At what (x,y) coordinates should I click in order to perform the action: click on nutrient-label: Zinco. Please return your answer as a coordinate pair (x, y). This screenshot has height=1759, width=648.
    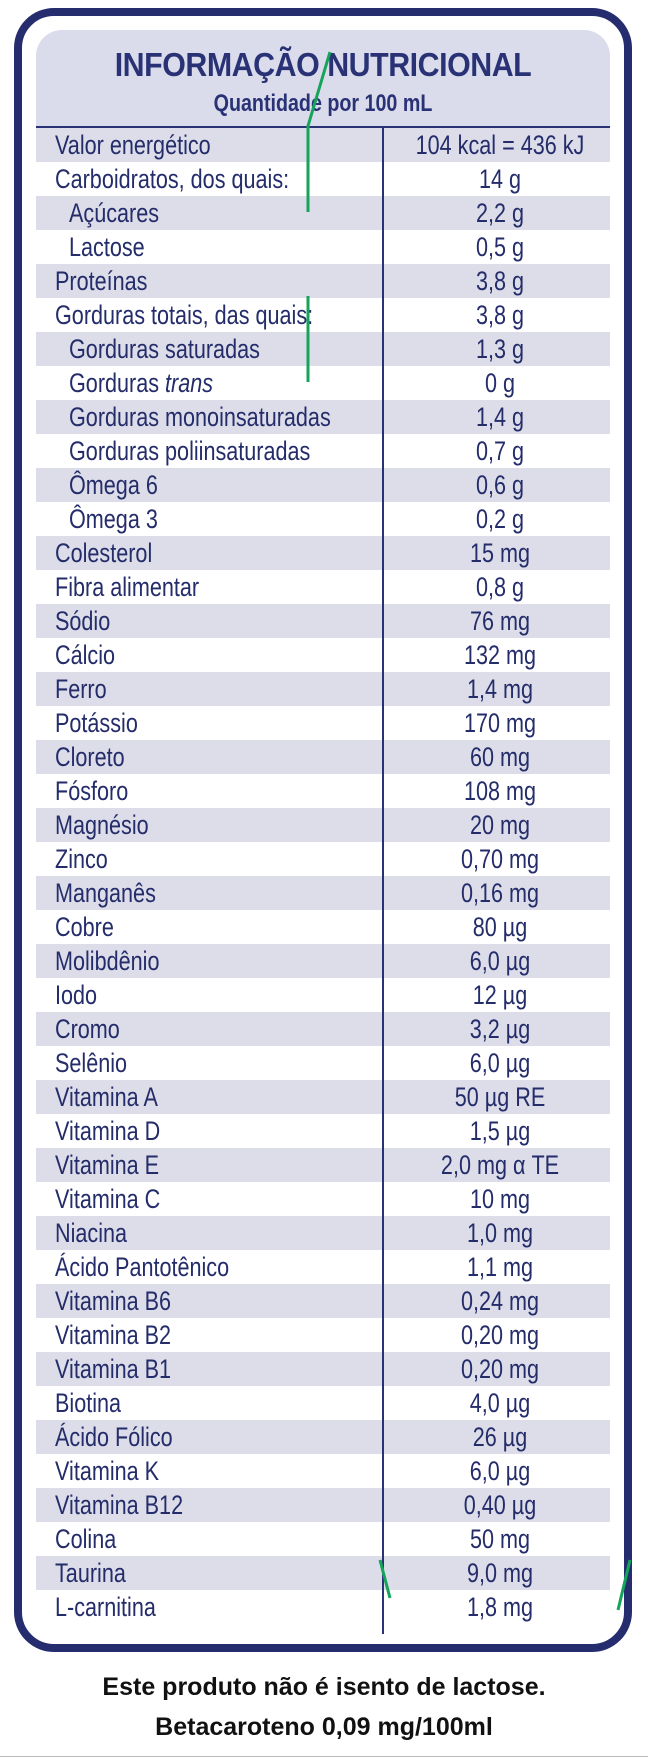
    Looking at the image, I should click on (81, 859).